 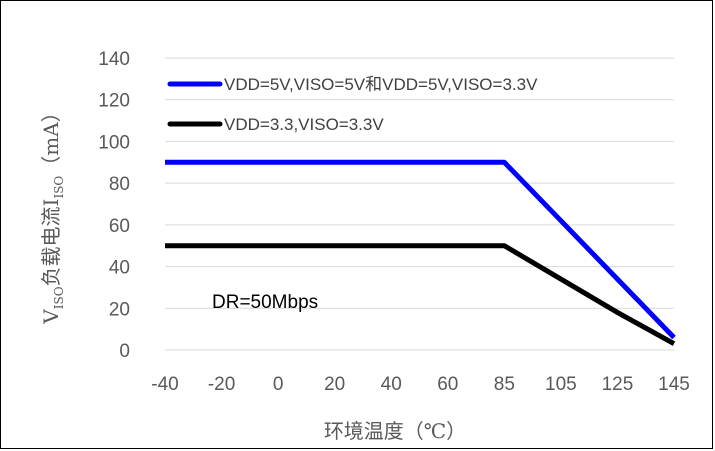 What do you see at coordinates (304, 124) in the screenshot?
I see `legend-label: VDD=3.3,VISO=3.3V` at bounding box center [304, 124].